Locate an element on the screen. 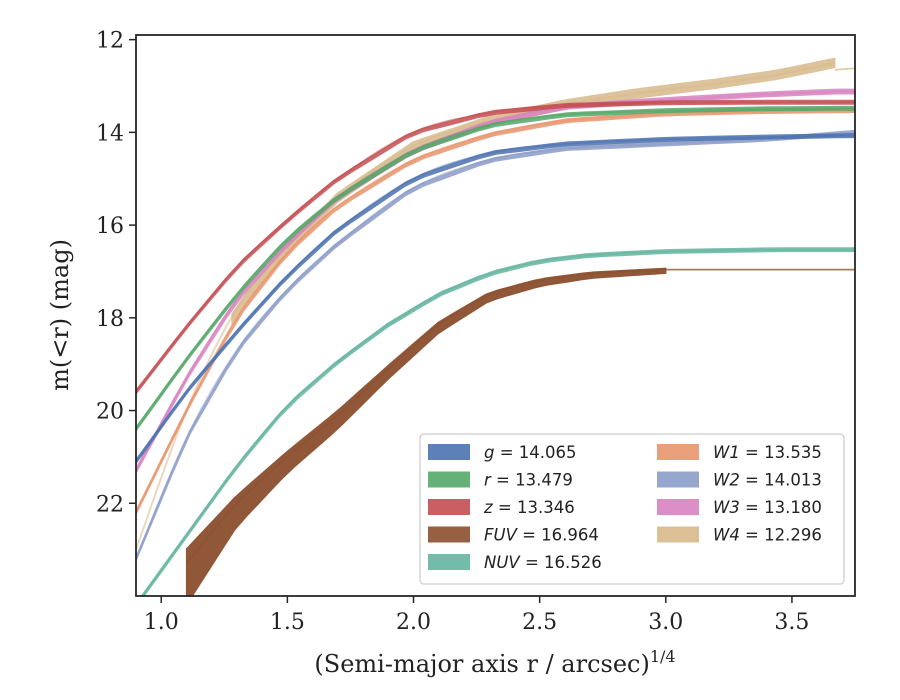  legend-box is located at coordinates (632, 509).